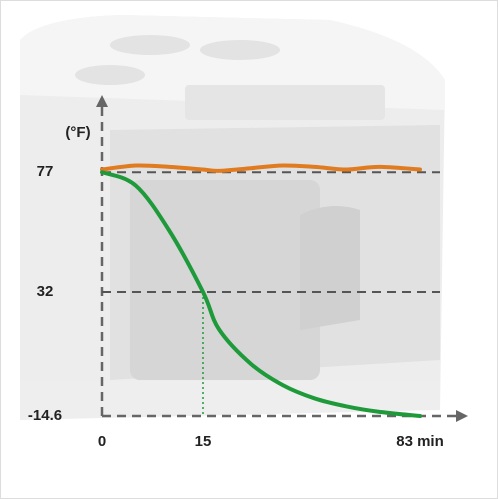  What do you see at coordinates (45, 415) in the screenshot?
I see `y-tick-label: -14.6` at bounding box center [45, 415].